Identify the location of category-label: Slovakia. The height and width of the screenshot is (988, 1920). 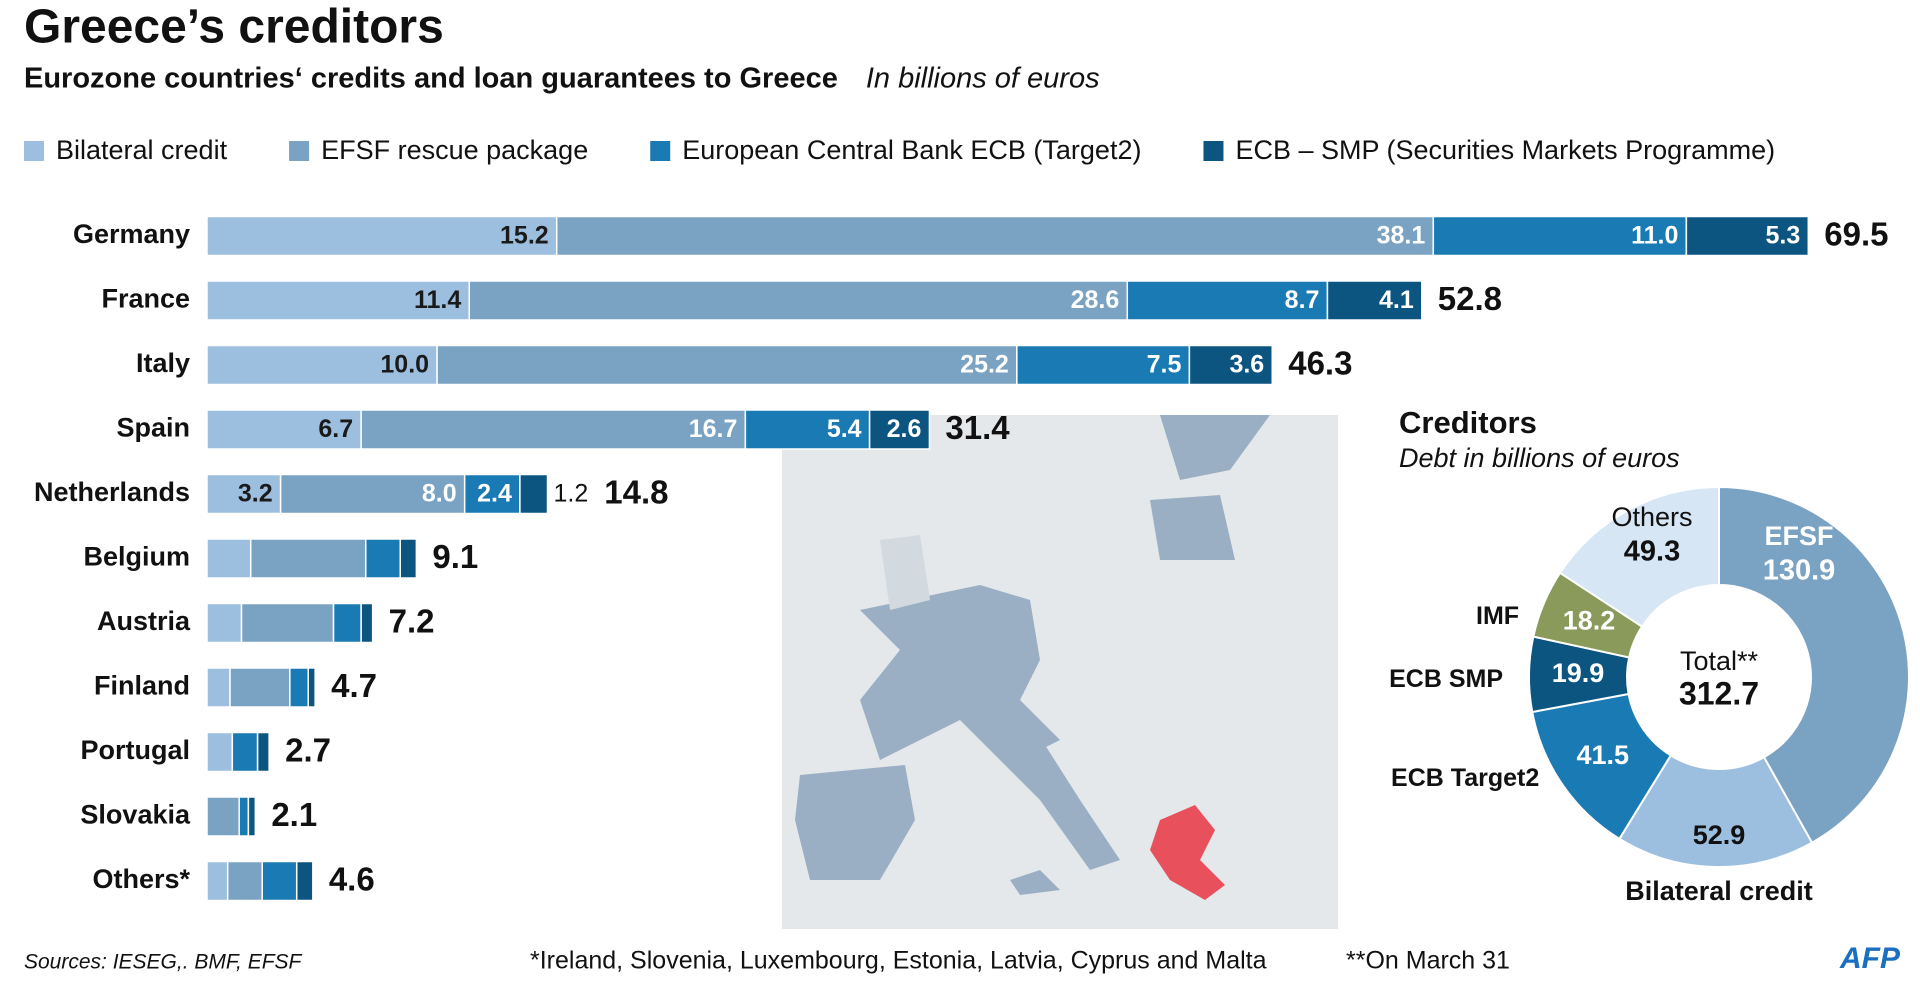
(135, 815).